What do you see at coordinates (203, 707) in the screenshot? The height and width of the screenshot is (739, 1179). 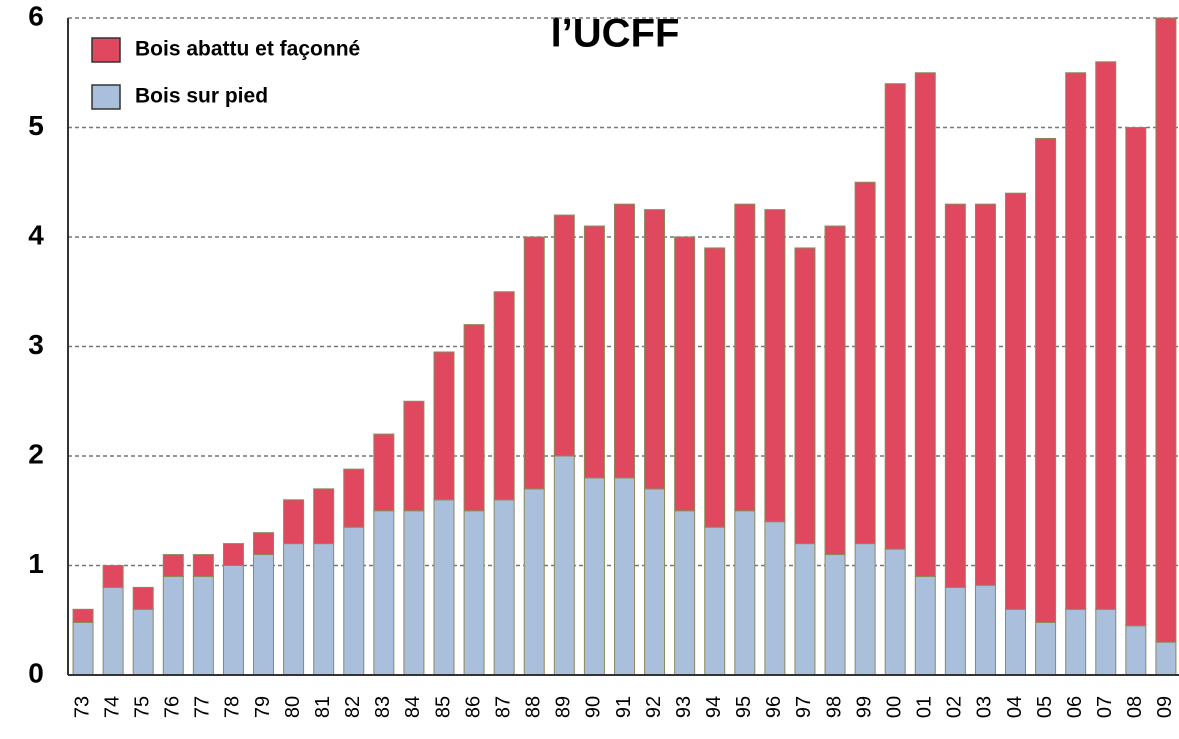 I see `x-tick-label: 77` at bounding box center [203, 707].